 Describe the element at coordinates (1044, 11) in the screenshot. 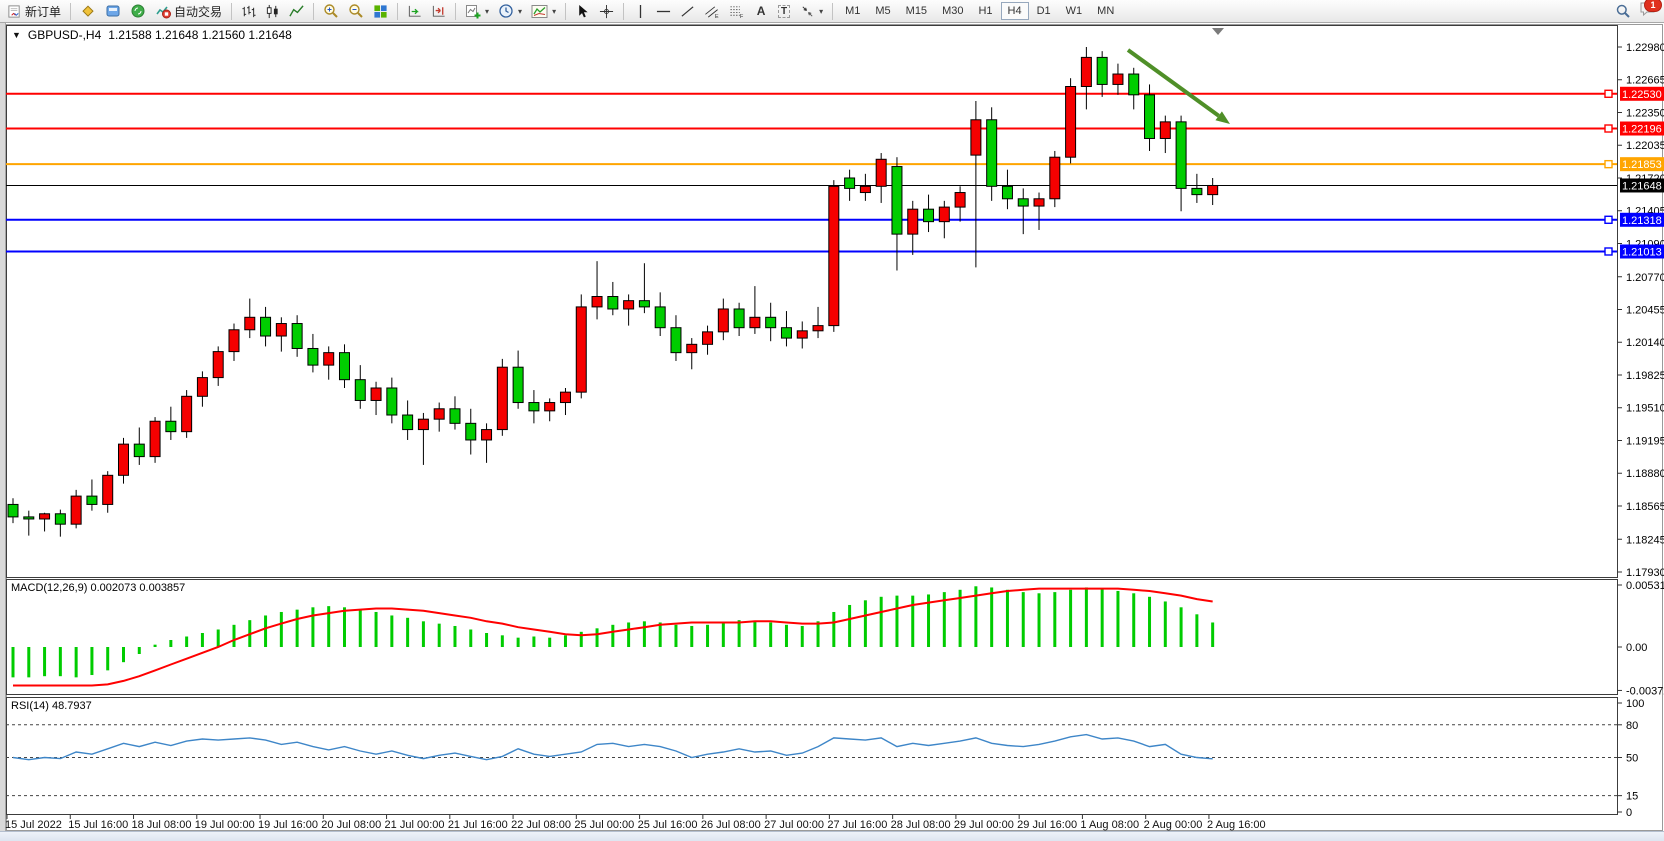

I see `timeframe-d1: D1` at that location.